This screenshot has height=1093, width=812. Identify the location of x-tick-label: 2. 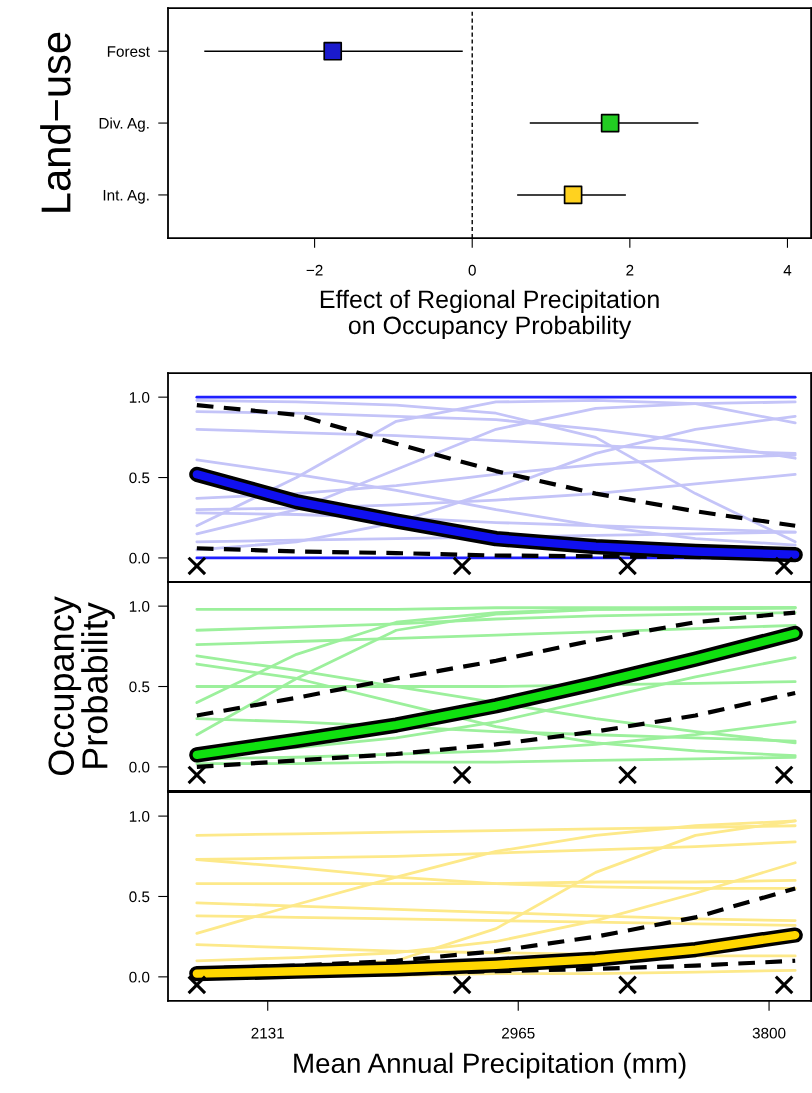
(630, 270).